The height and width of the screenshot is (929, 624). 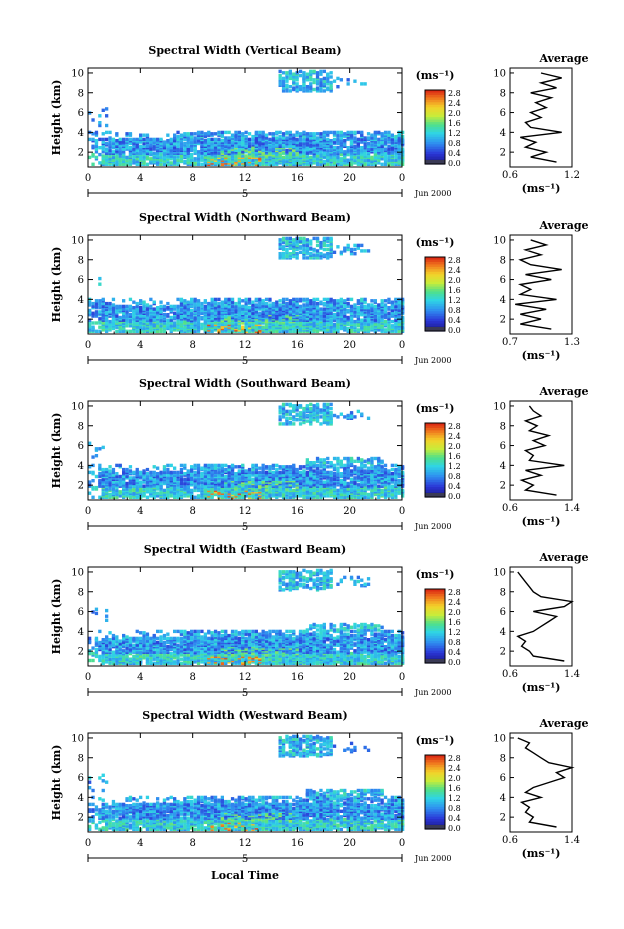 I want to click on average-profile-line, so click(x=538, y=284).